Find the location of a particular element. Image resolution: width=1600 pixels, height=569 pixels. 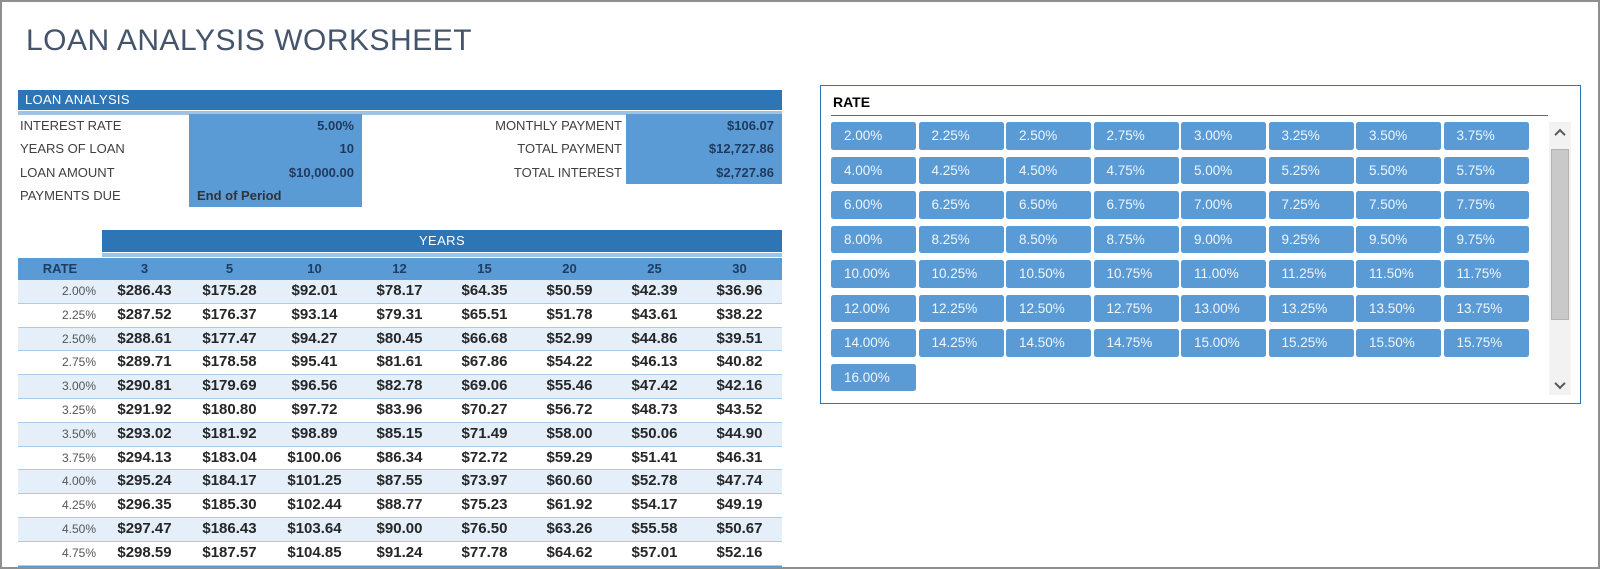

rate-button-2-00: 2.00% is located at coordinates (873, 136).